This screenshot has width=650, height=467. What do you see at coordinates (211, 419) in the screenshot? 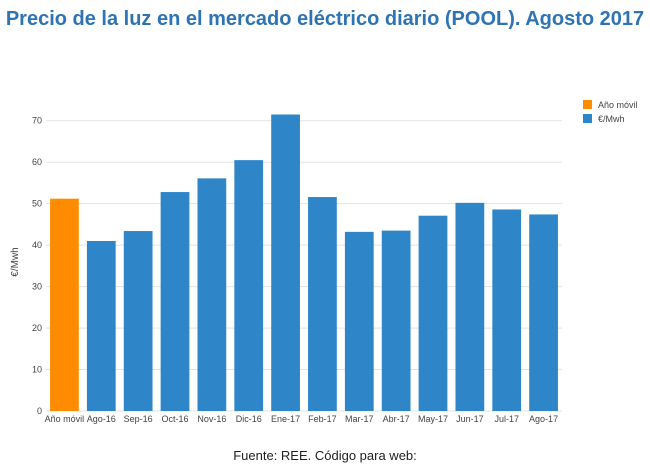
I see `x-tick-label: Nov-16` at bounding box center [211, 419].